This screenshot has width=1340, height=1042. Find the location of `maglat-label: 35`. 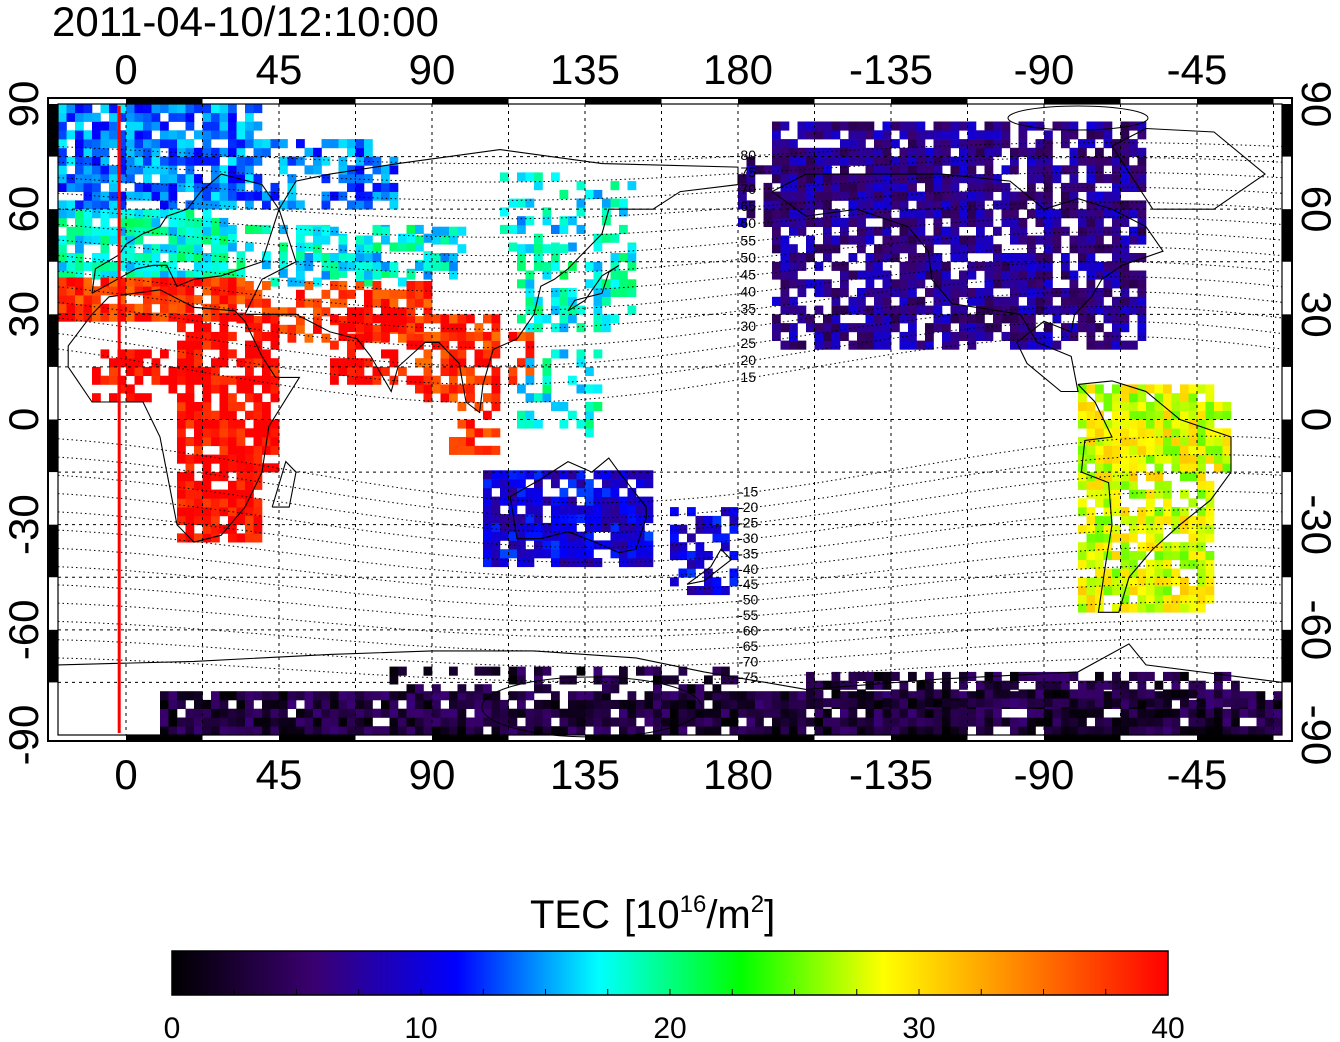

maglat-label: 35 is located at coordinates (748, 309).